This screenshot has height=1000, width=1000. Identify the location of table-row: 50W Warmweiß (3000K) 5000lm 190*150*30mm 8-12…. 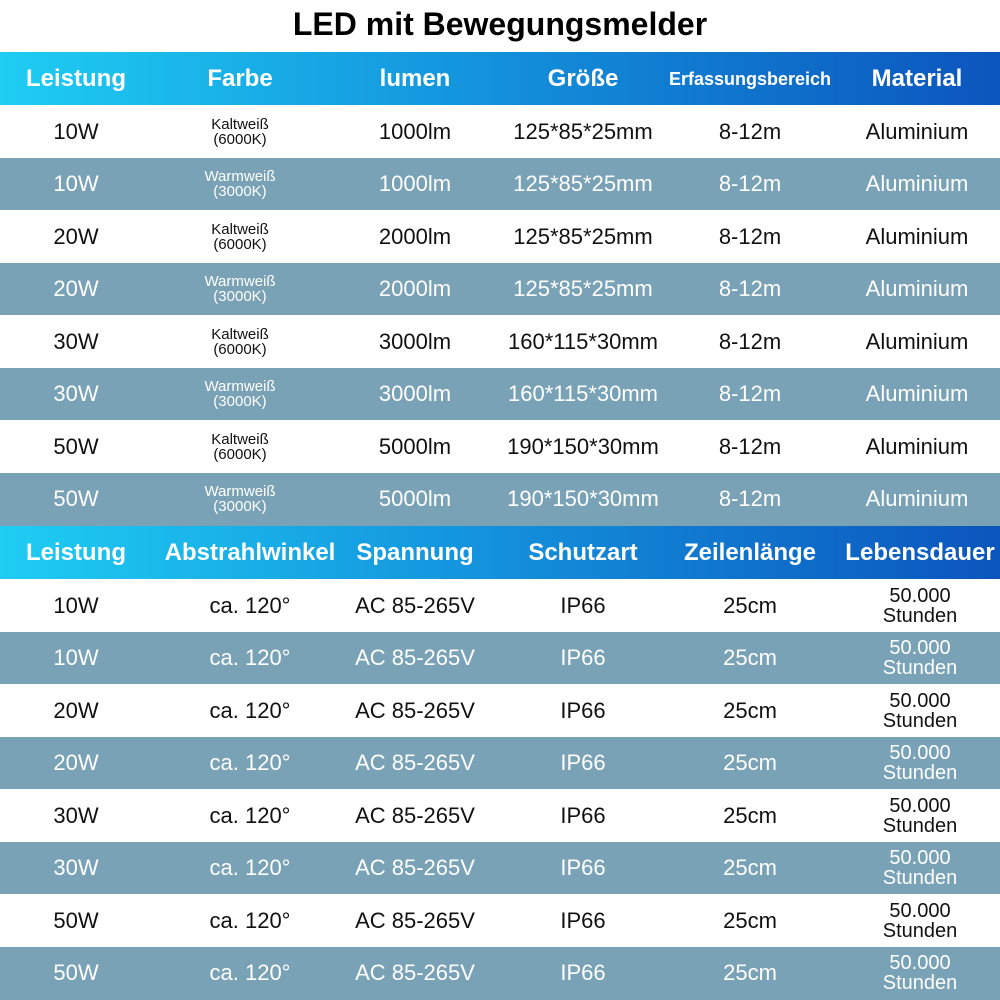
(500, 499).